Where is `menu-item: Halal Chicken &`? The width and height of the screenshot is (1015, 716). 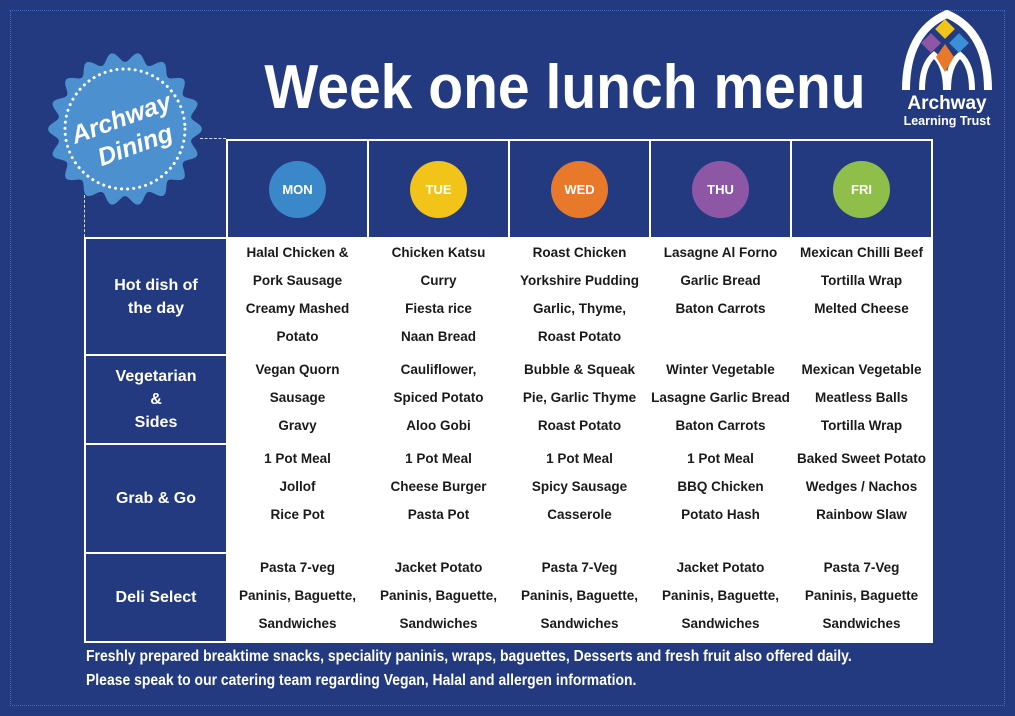 menu-item: Halal Chicken & is located at coordinates (297, 252).